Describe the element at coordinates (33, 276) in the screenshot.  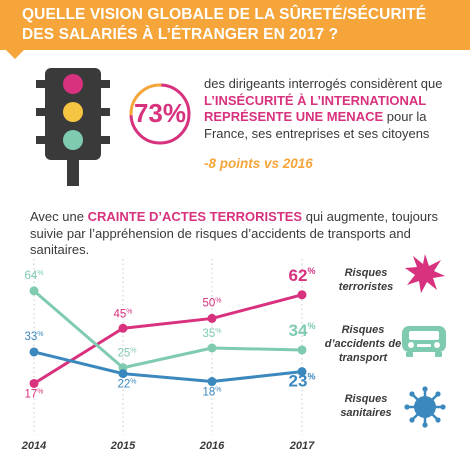
I see `data-label-1-2014: 64%` at that location.